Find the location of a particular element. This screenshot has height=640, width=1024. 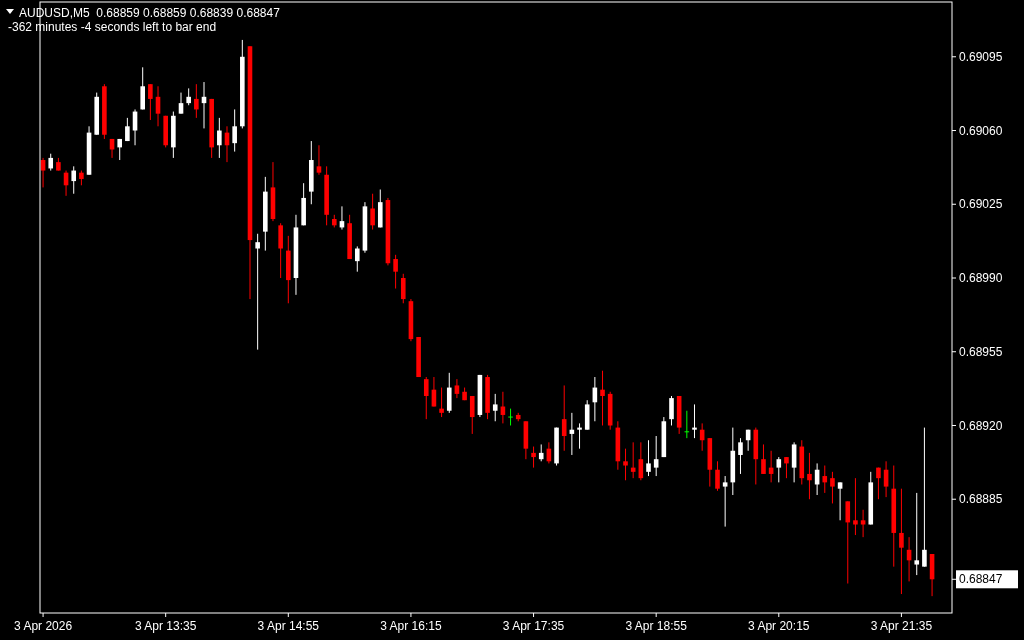

x-tick-label: 3 Apr 18:55 is located at coordinates (656, 626).